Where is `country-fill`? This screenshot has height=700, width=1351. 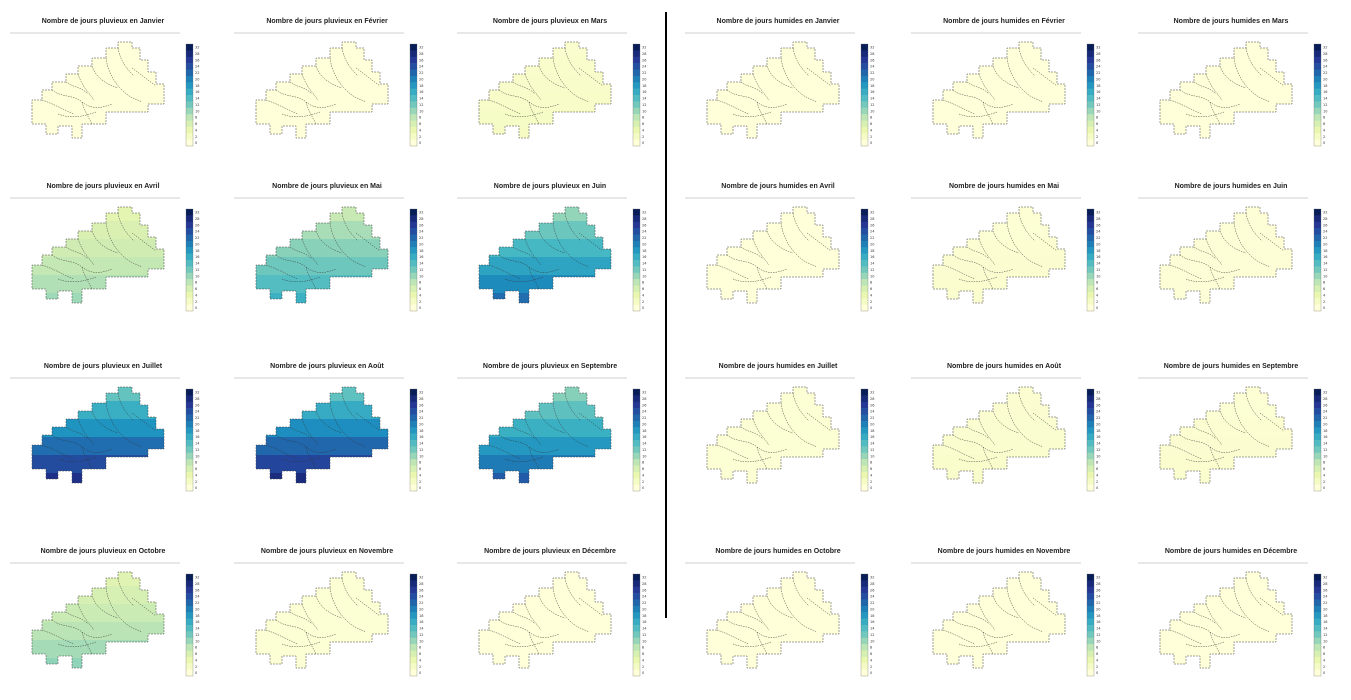
country-fill is located at coordinates (98, 90).